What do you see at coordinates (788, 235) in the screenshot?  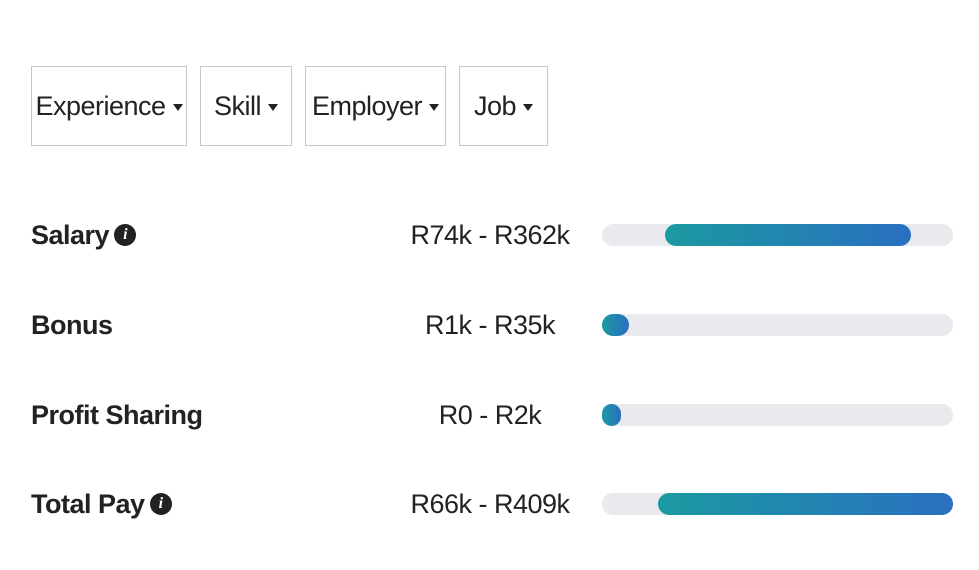 I see `salary-bar-fill` at bounding box center [788, 235].